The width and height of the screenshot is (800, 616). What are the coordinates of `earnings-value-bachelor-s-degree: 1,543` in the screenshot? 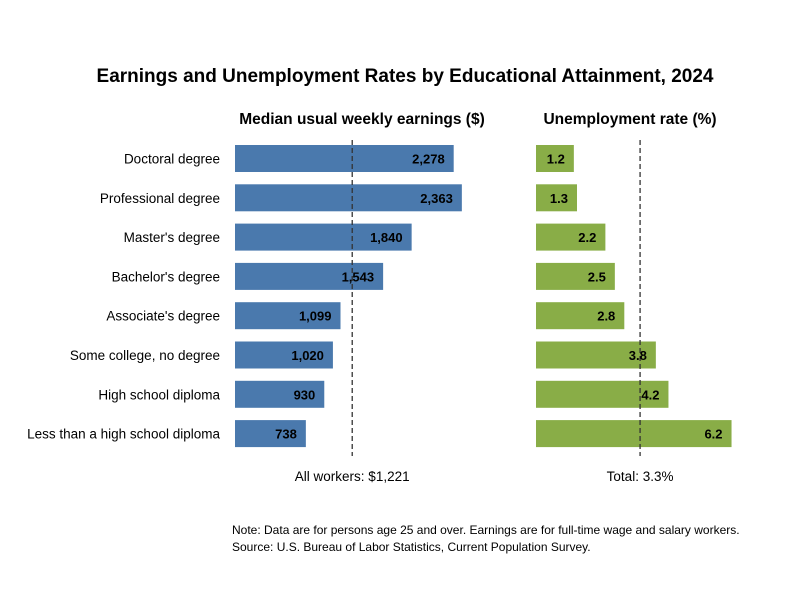 It's located at (358, 276).